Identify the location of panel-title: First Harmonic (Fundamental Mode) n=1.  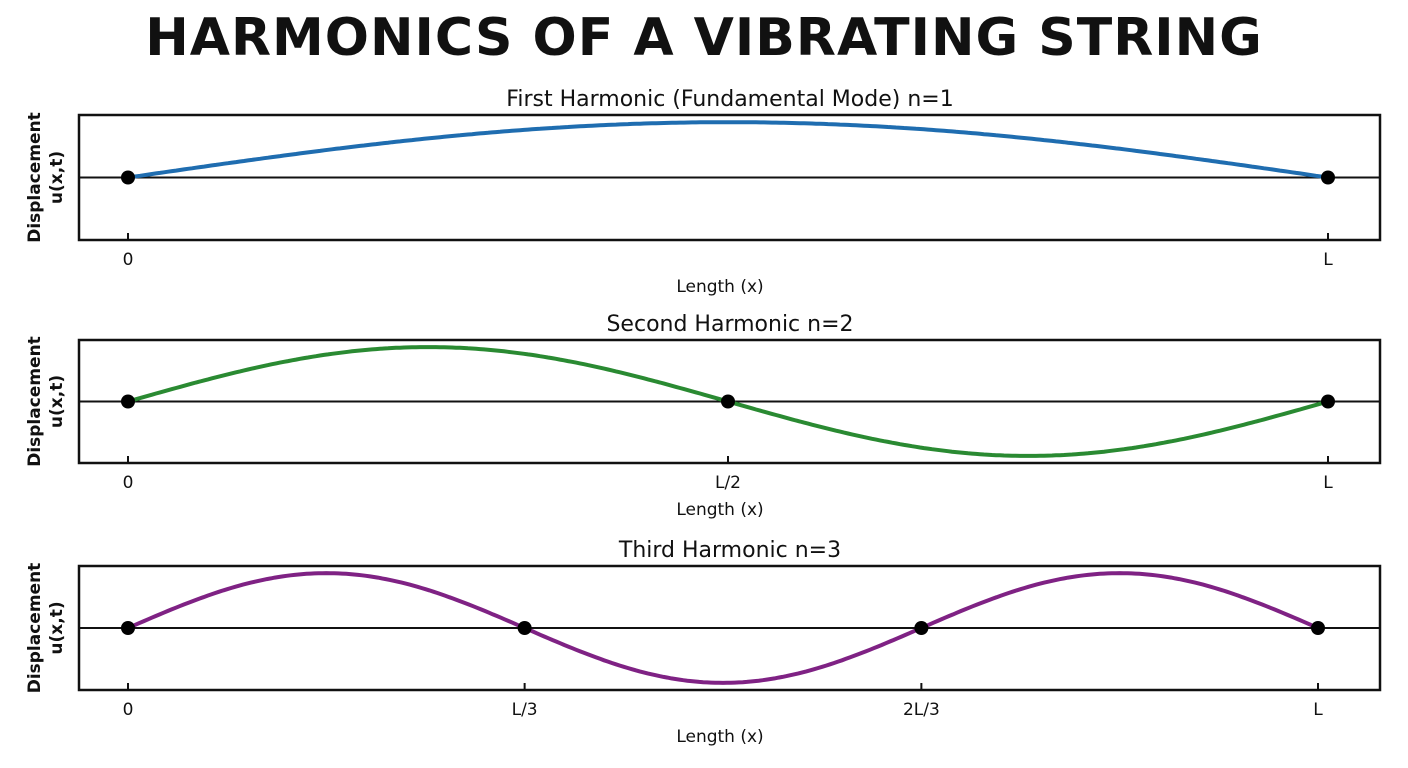
(729, 99).